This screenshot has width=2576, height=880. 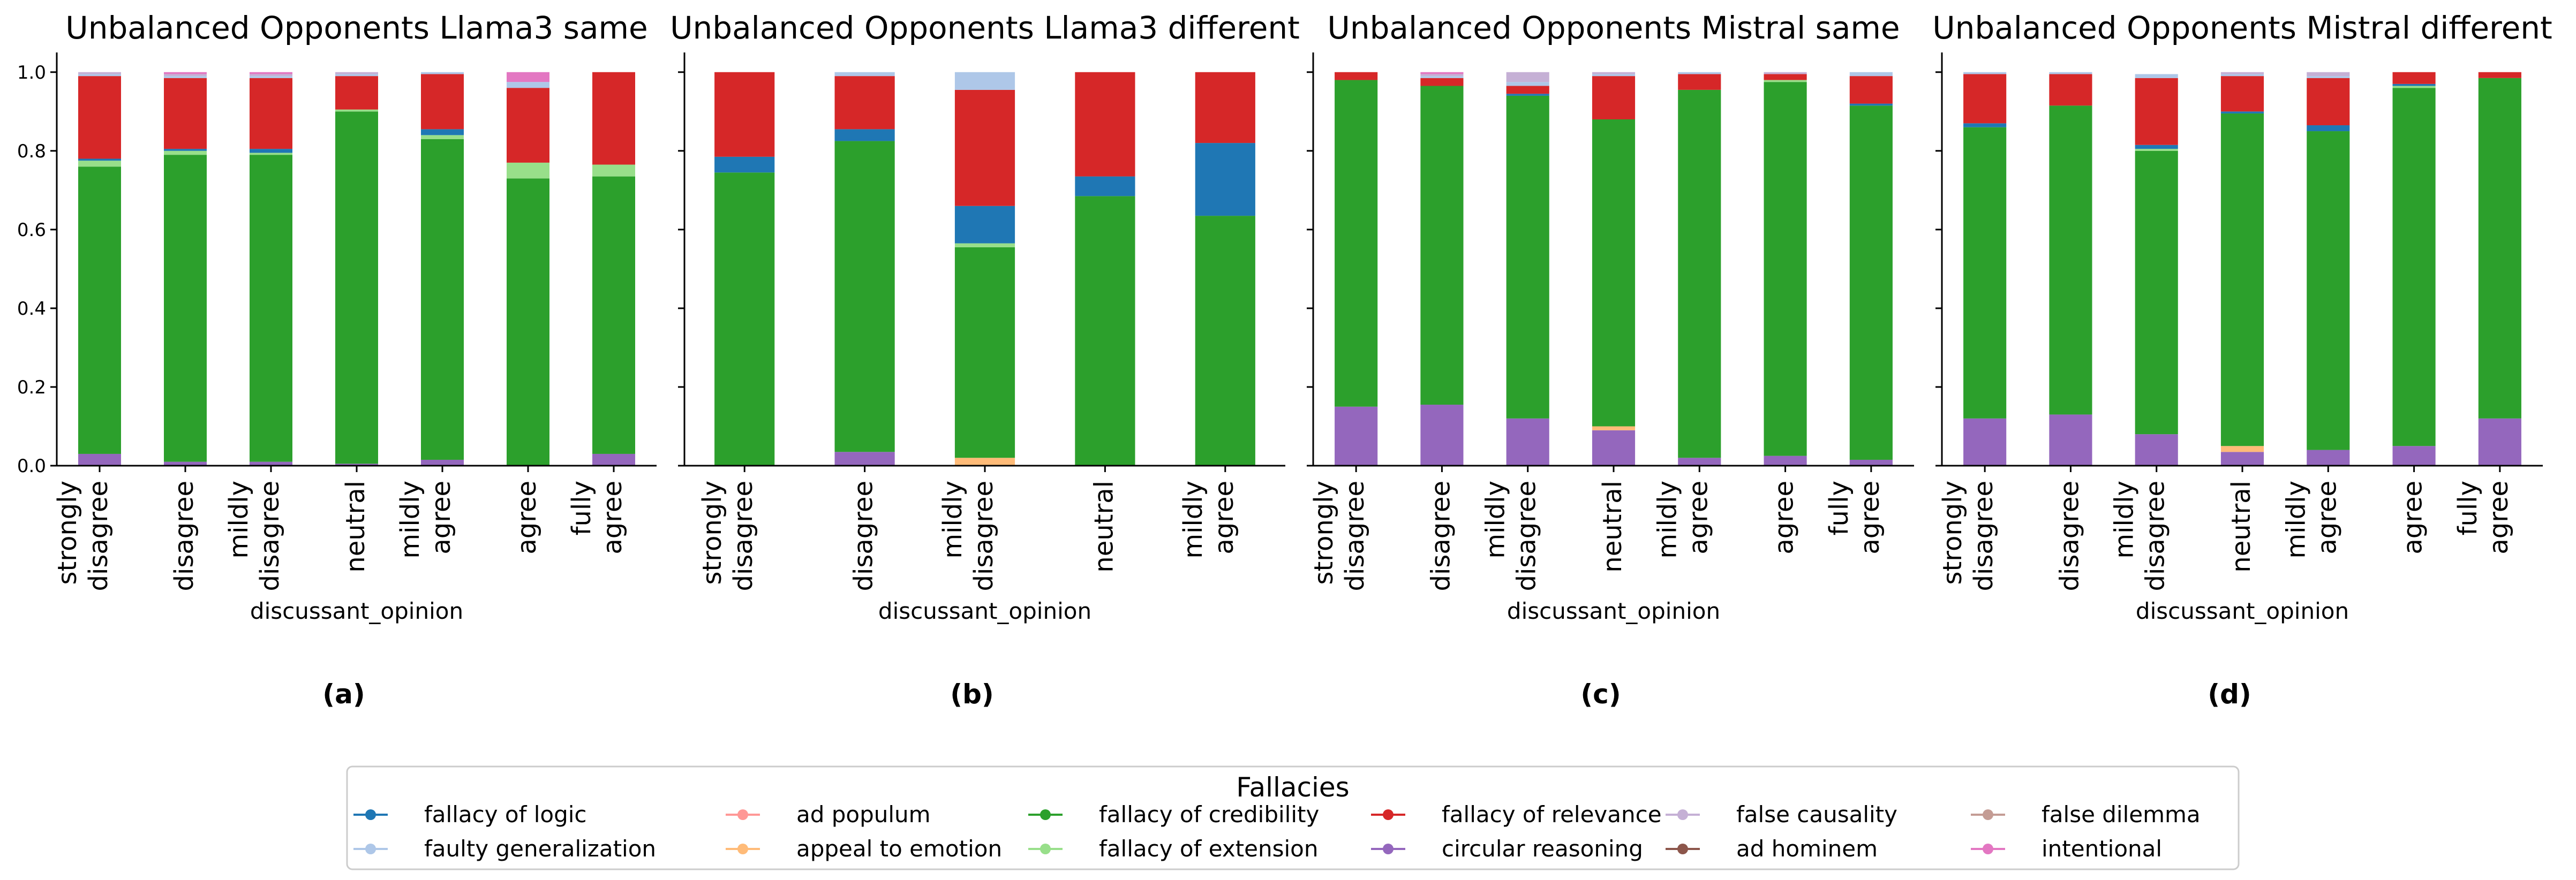 I want to click on legend-entry: appeal to emotion, so click(x=864, y=849).